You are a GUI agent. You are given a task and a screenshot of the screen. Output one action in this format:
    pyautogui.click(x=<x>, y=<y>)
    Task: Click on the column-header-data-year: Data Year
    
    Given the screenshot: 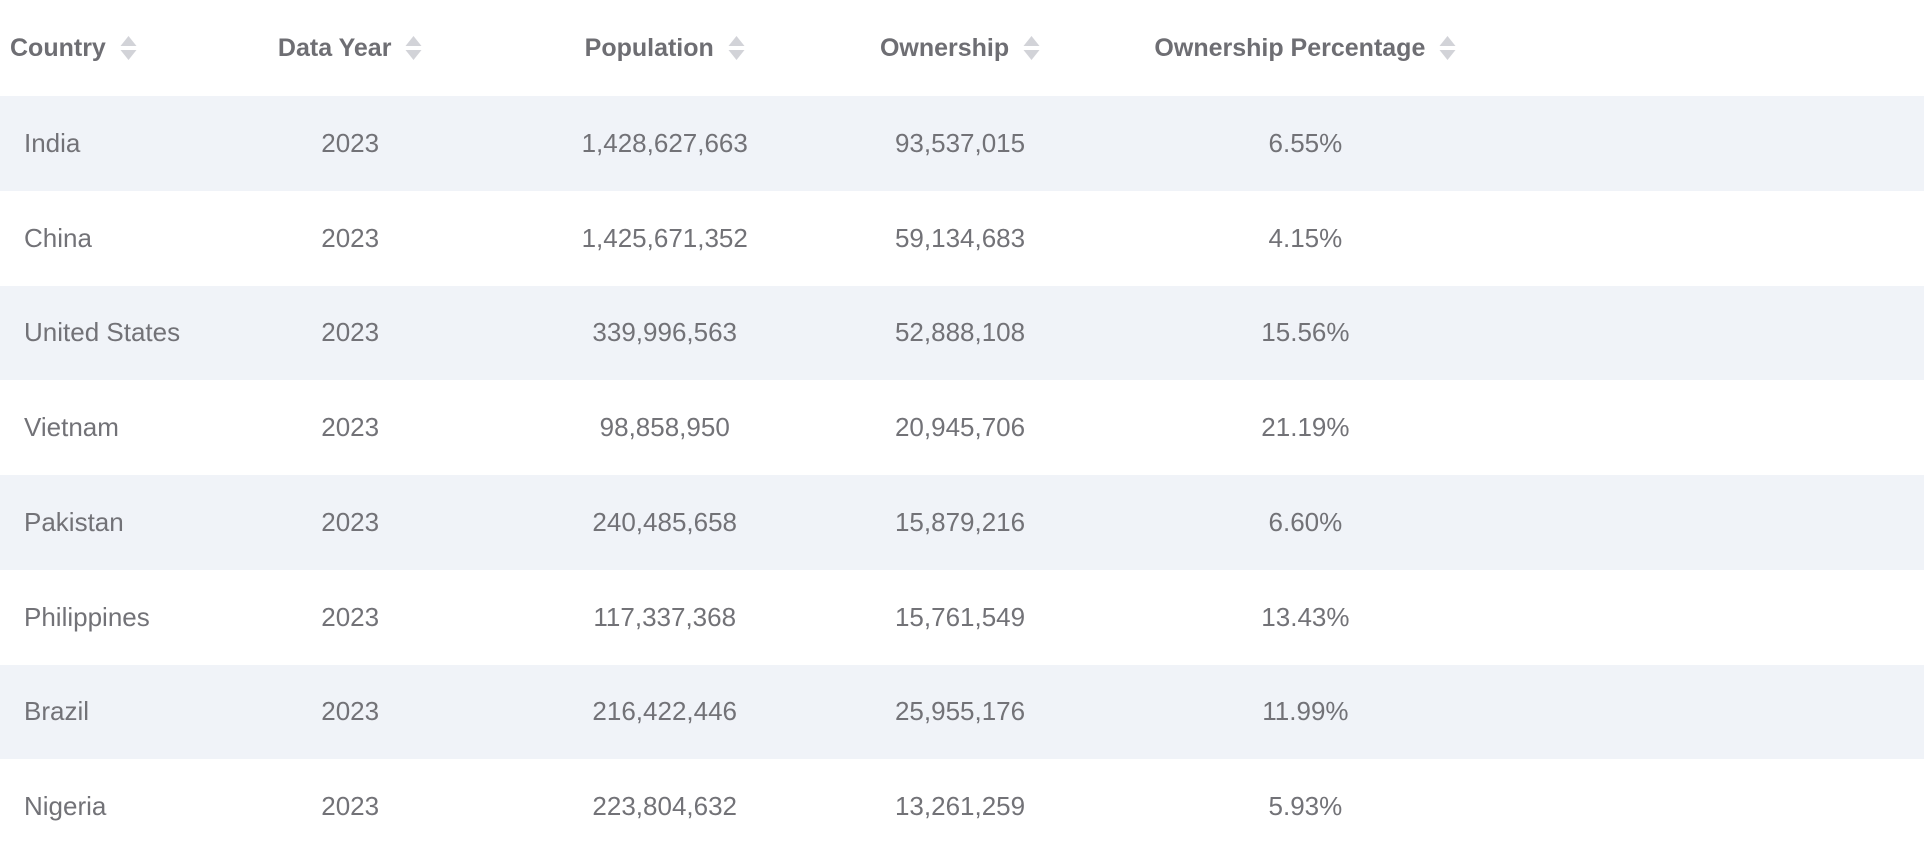 What is the action you would take?
    pyautogui.click(x=350, y=48)
    